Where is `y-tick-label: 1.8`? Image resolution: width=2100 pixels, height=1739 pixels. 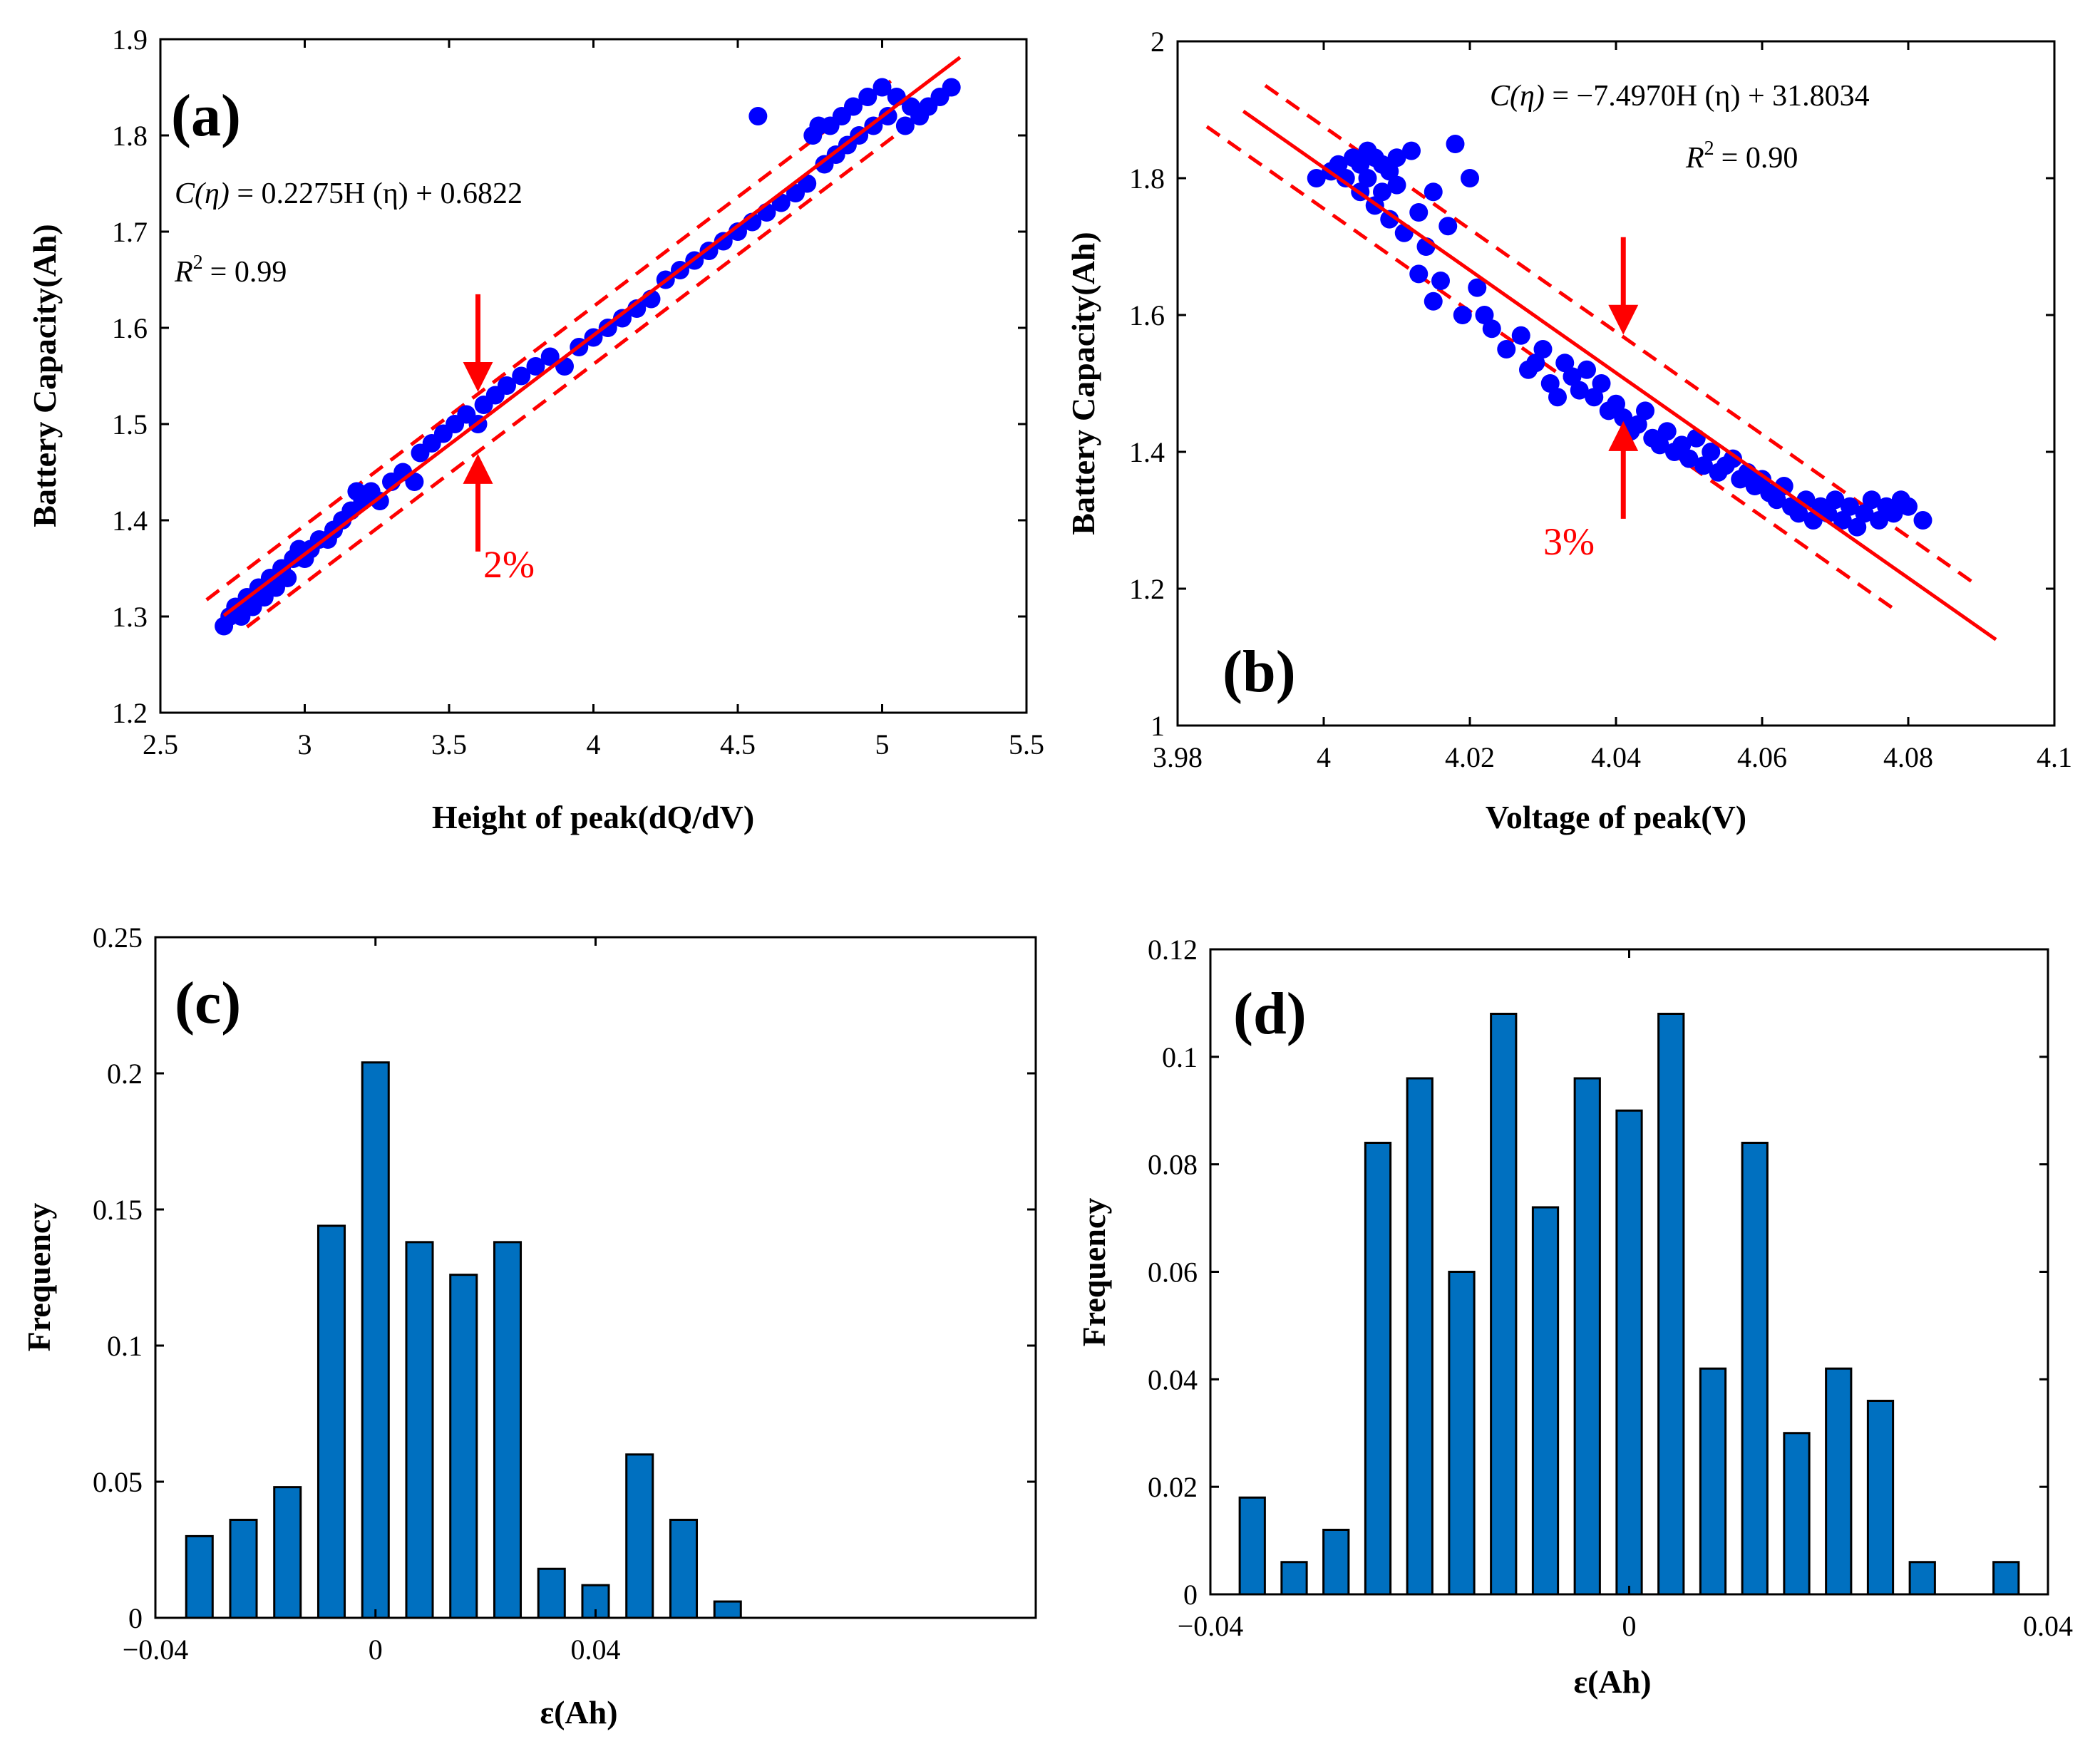 y-tick-label: 1.8 is located at coordinates (1147, 178).